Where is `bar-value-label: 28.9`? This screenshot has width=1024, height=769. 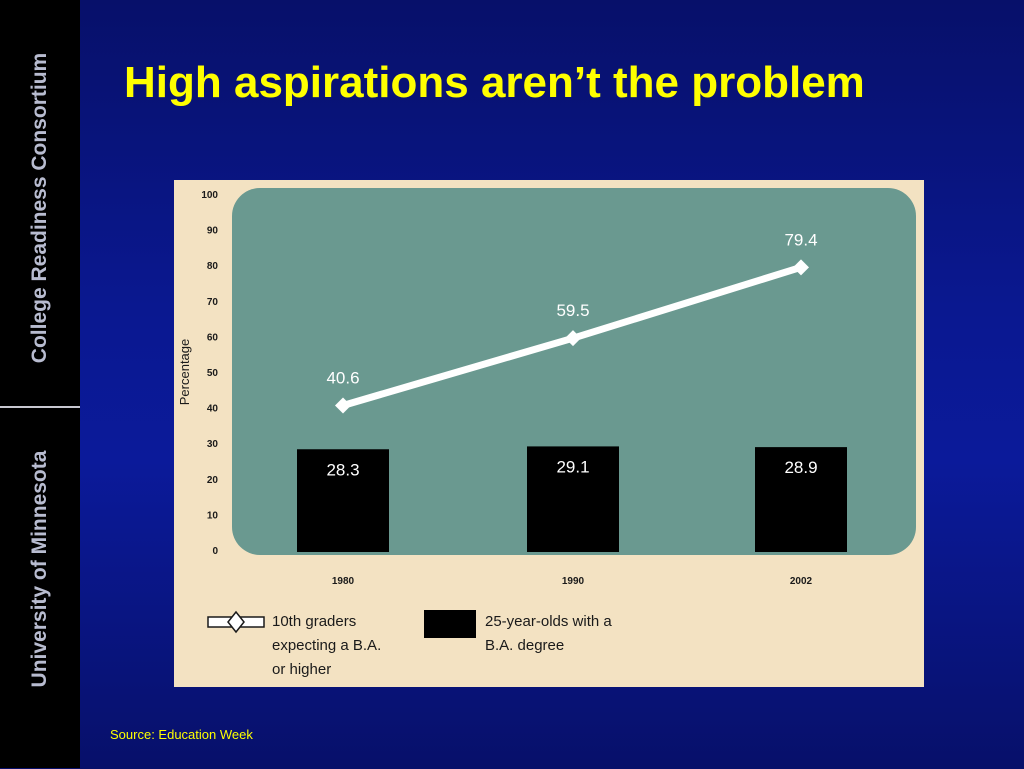 bar-value-label: 28.9 is located at coordinates (800, 467).